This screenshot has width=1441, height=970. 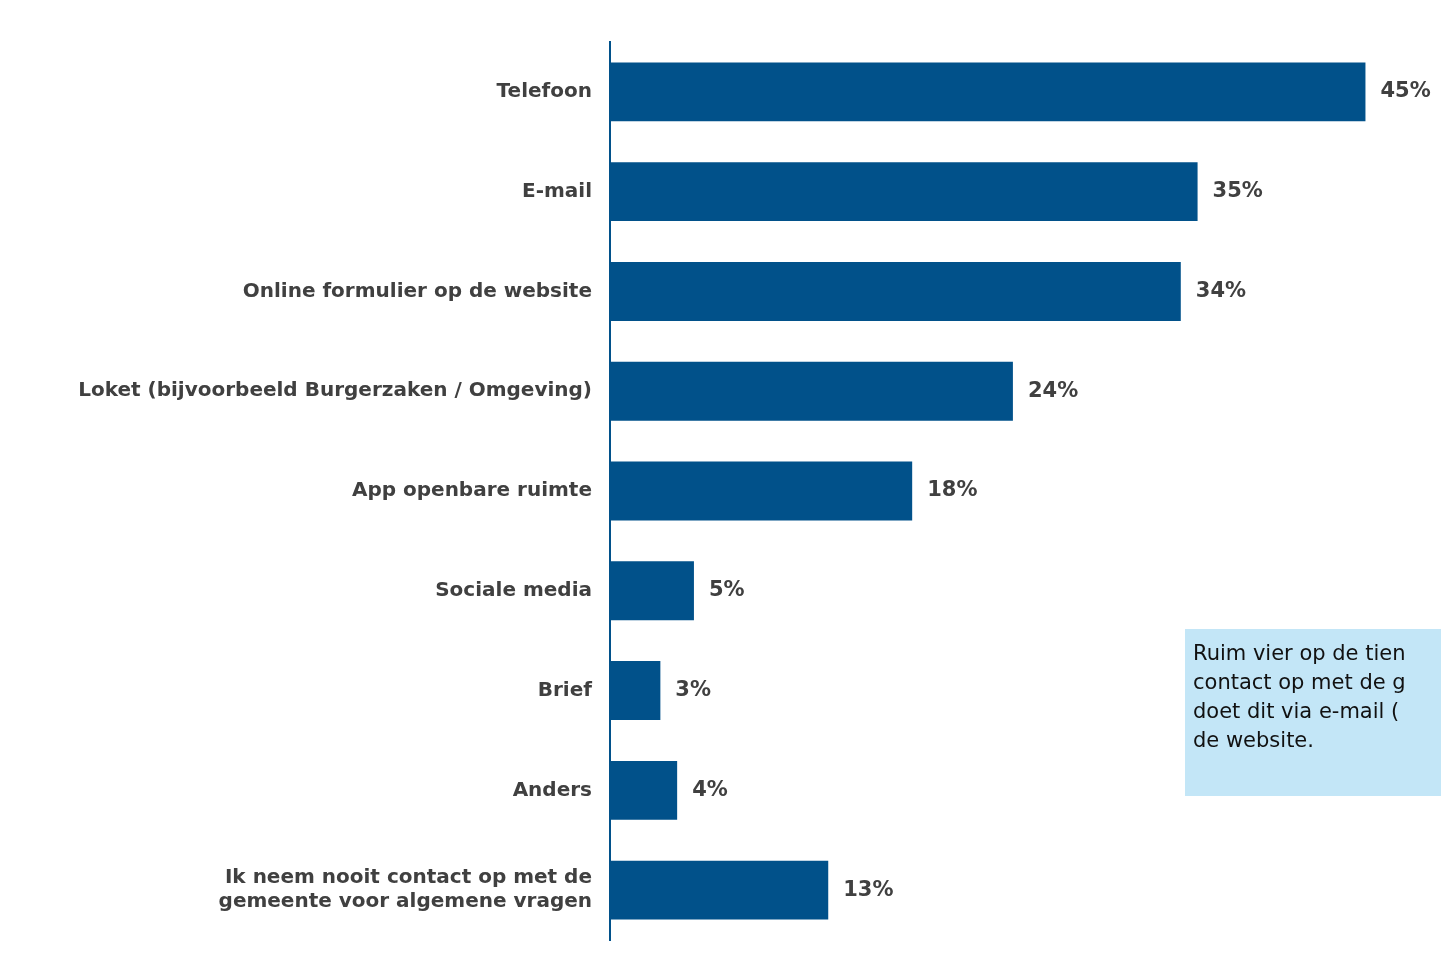 I want to click on data-label: 24%, so click(x=1053, y=389).